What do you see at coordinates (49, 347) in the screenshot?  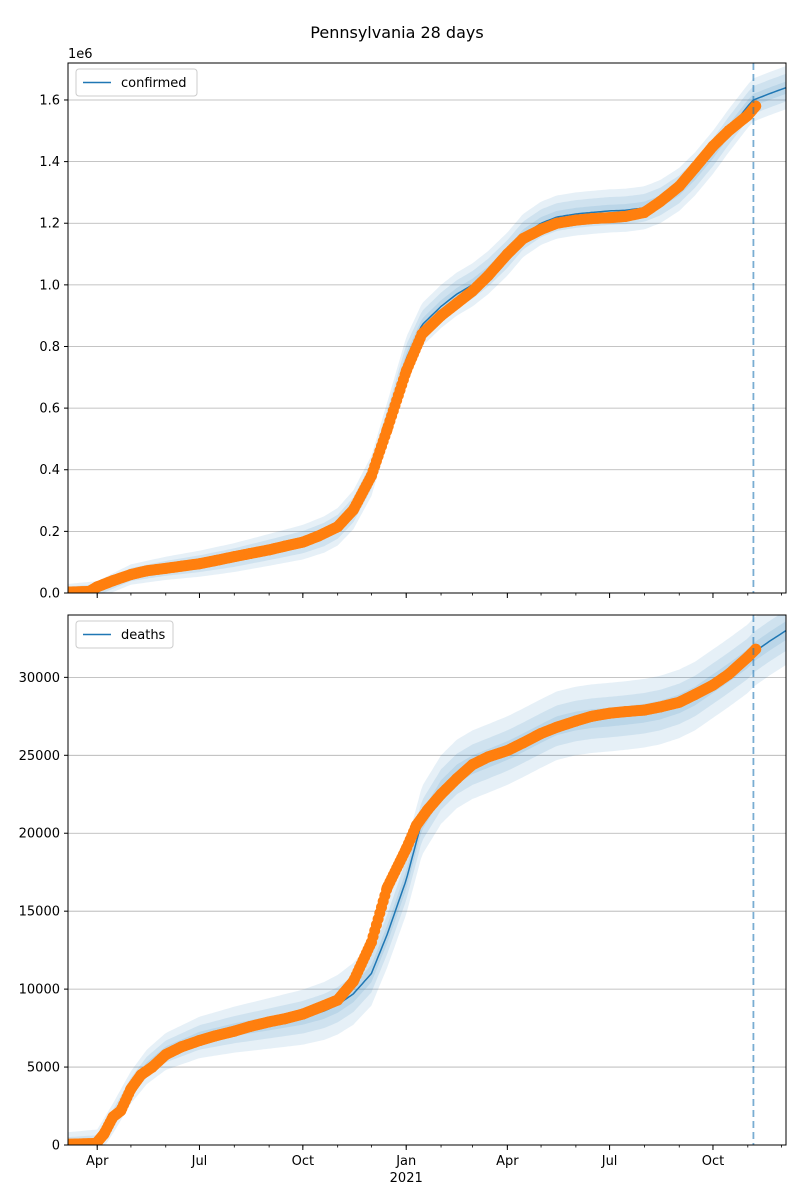 I see `y-tick-label: 0.8` at bounding box center [49, 347].